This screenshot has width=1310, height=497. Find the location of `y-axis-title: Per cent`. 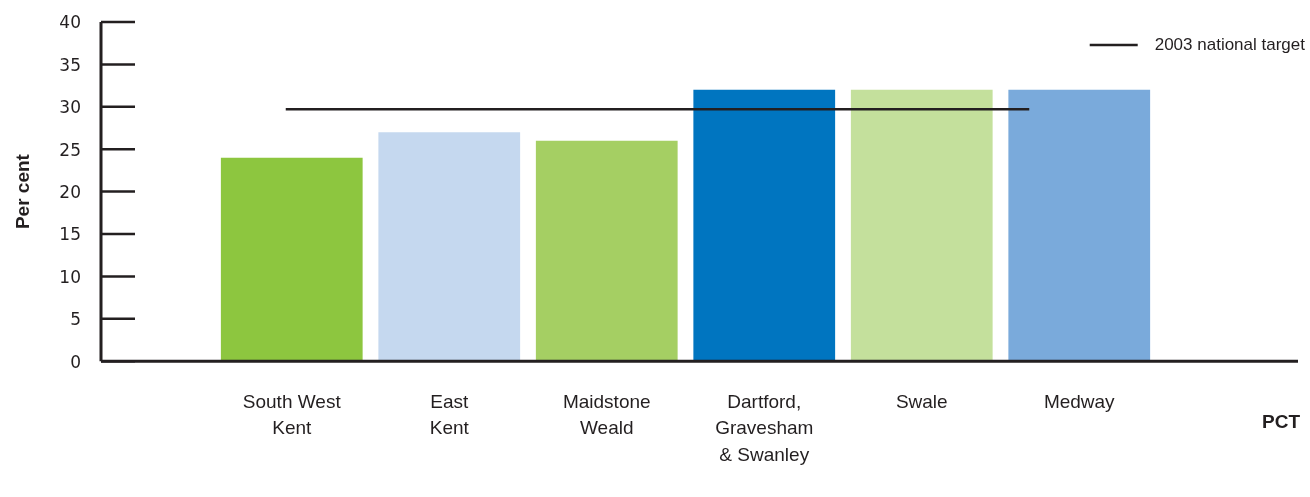

y-axis-title: Per cent is located at coordinates (22, 191).